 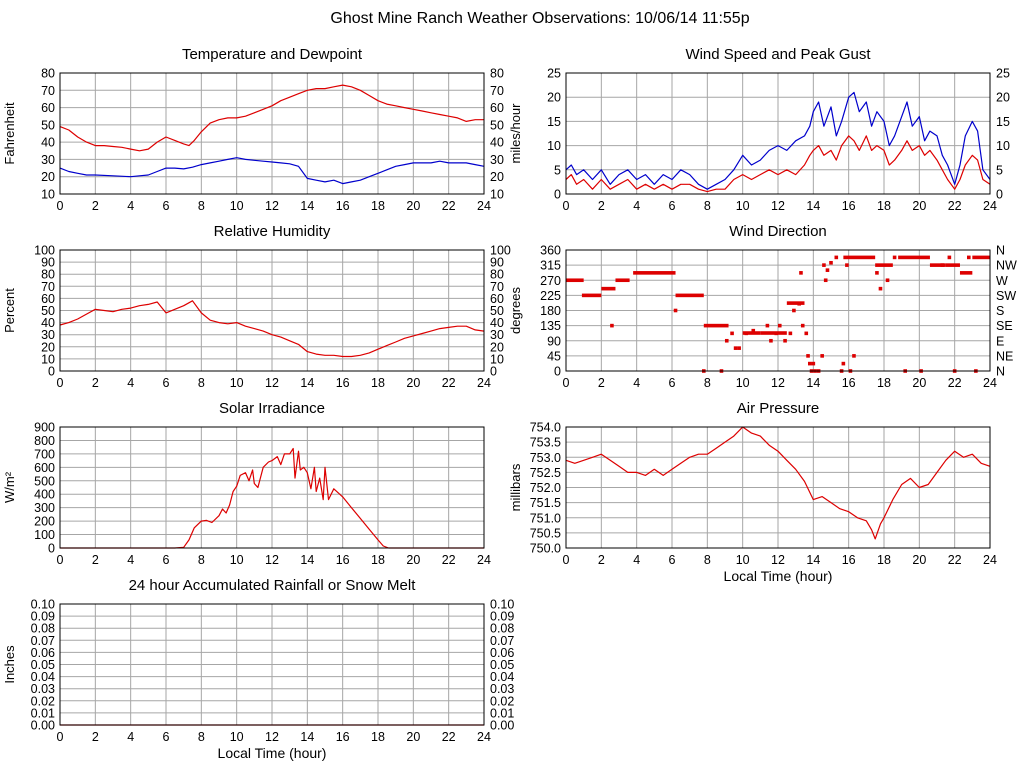 I want to click on y-tick-label: 753.0, so click(x=545, y=458).